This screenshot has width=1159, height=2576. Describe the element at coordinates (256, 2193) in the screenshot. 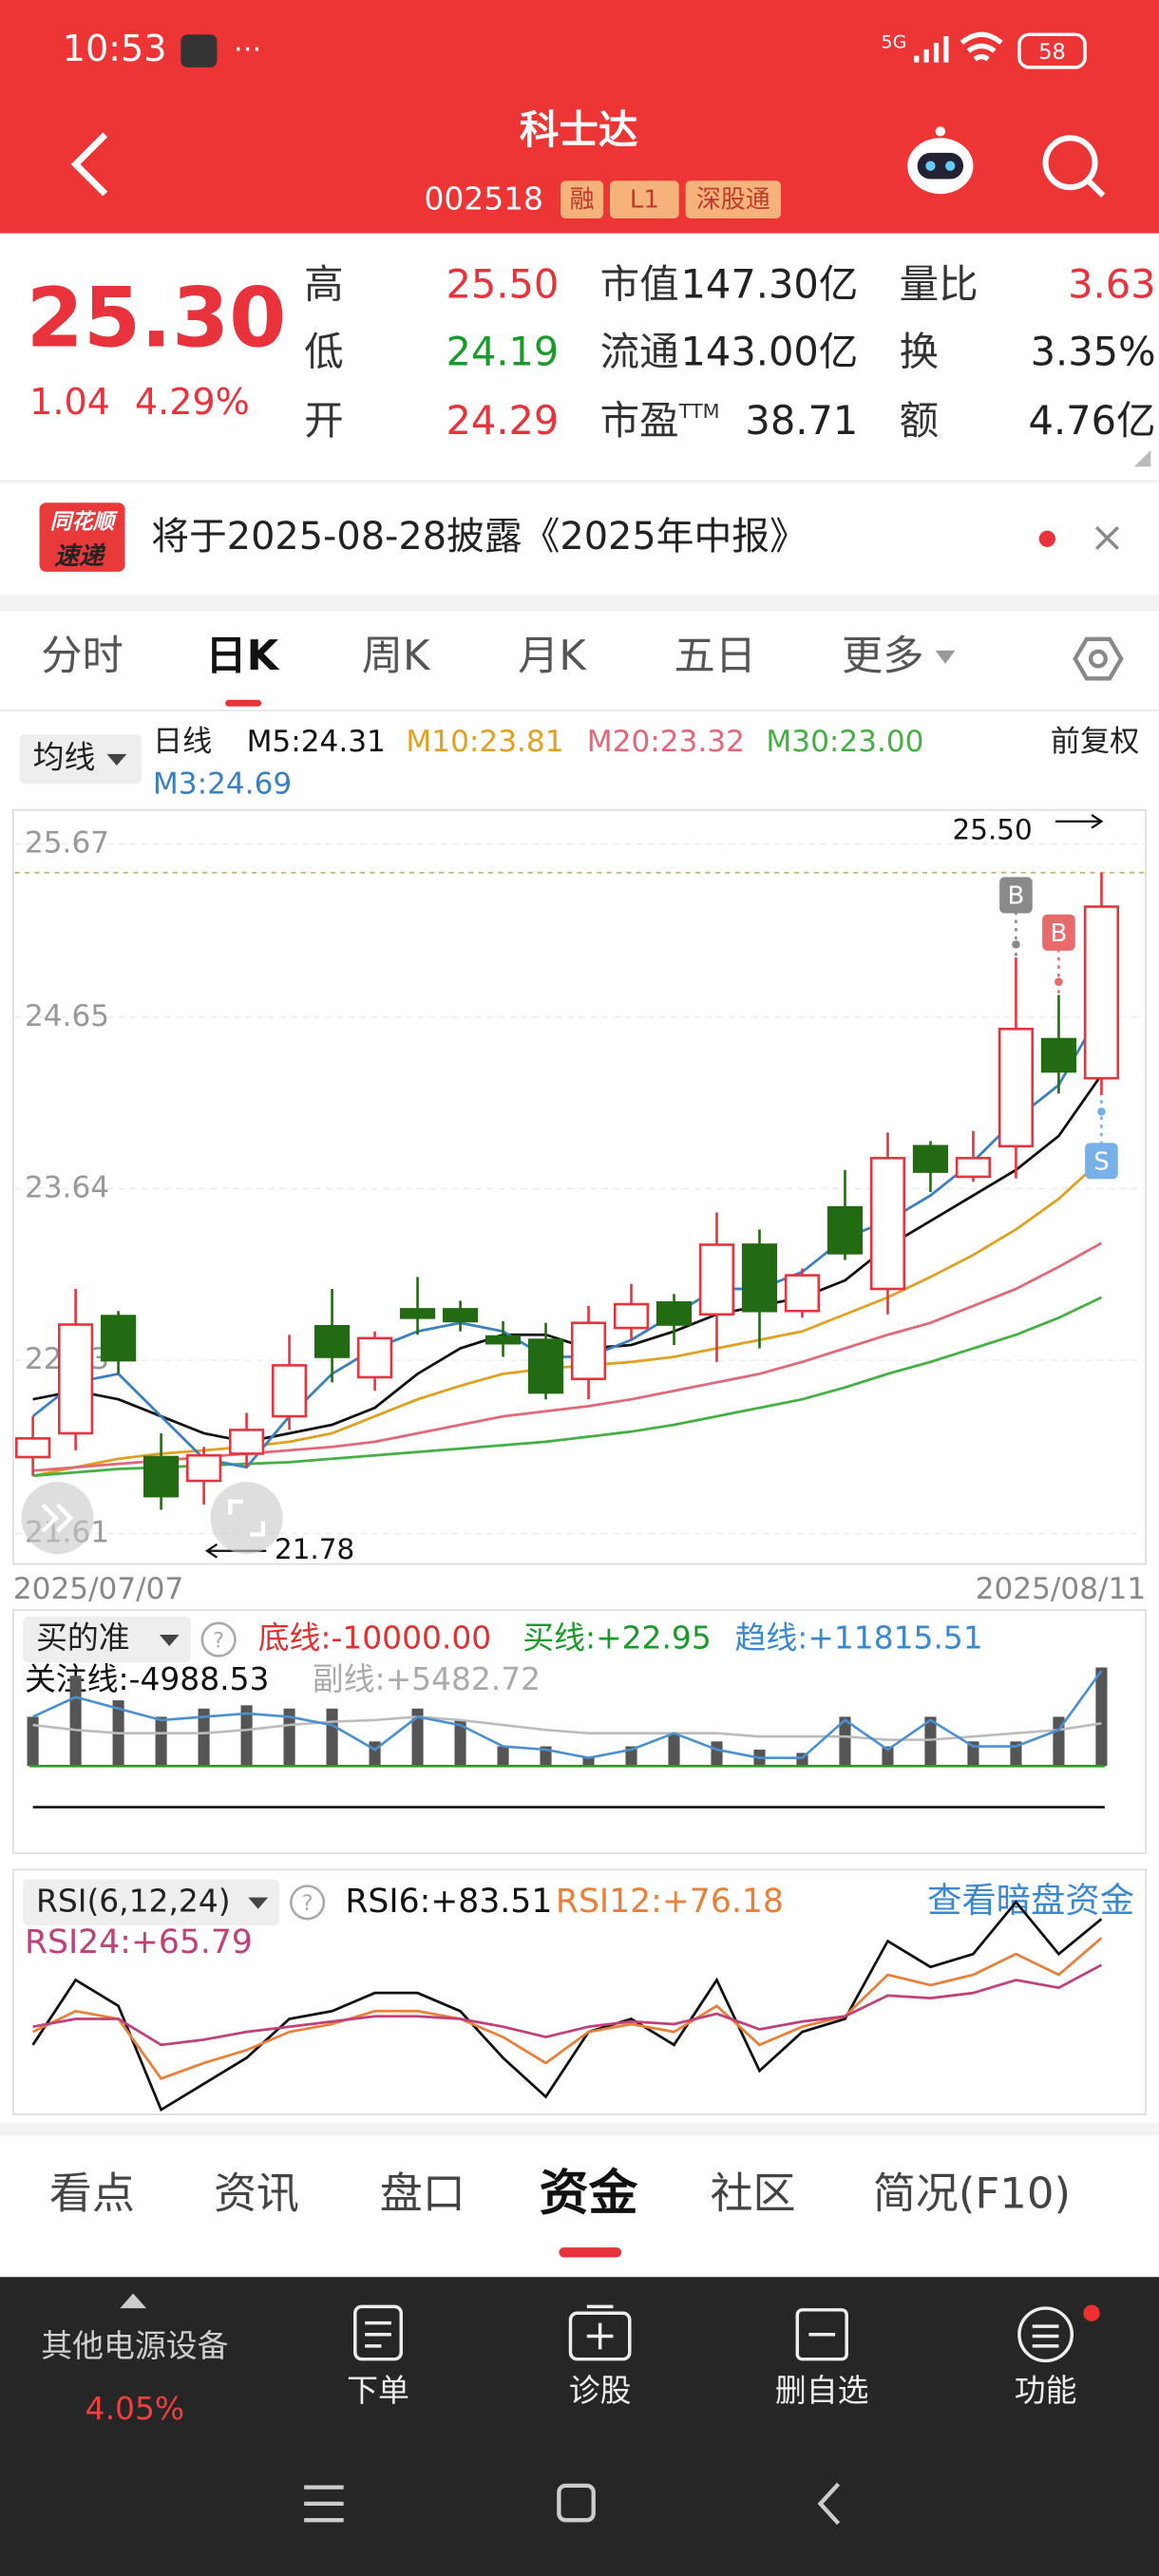

I see `bottom-tab: 资讯` at that location.